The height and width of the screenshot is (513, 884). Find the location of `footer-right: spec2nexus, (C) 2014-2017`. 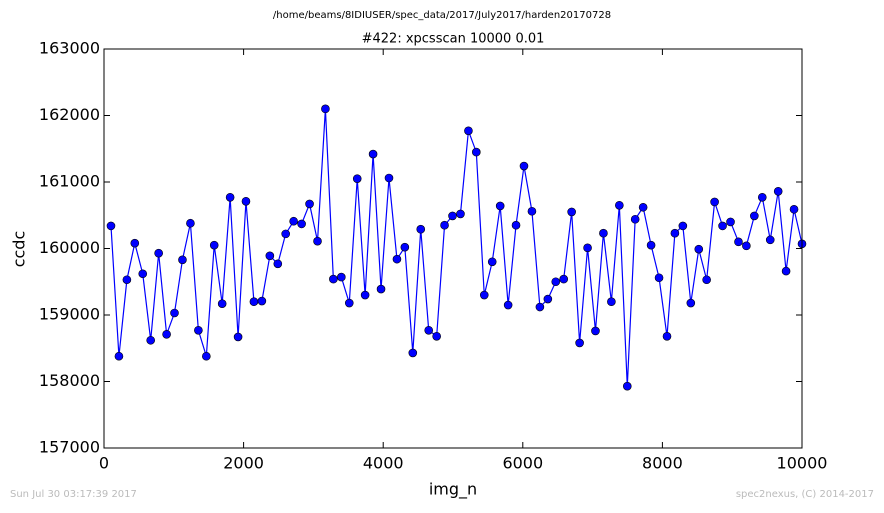

footer-right: spec2nexus, (C) 2014-2017 is located at coordinates (805, 494).